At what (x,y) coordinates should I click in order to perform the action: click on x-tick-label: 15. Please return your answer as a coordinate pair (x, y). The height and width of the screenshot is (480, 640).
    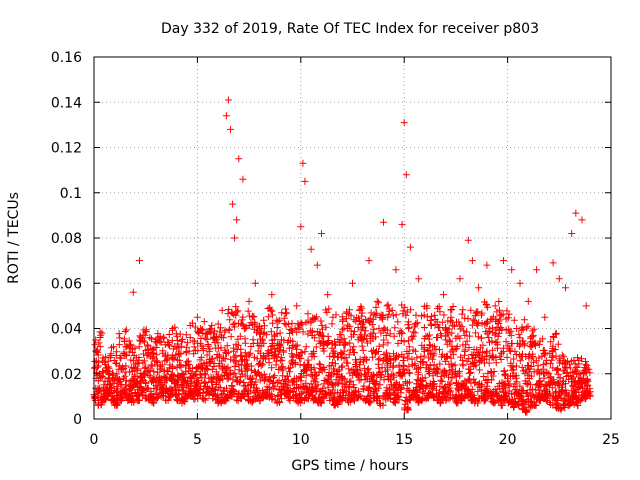
    Looking at the image, I should click on (404, 440).